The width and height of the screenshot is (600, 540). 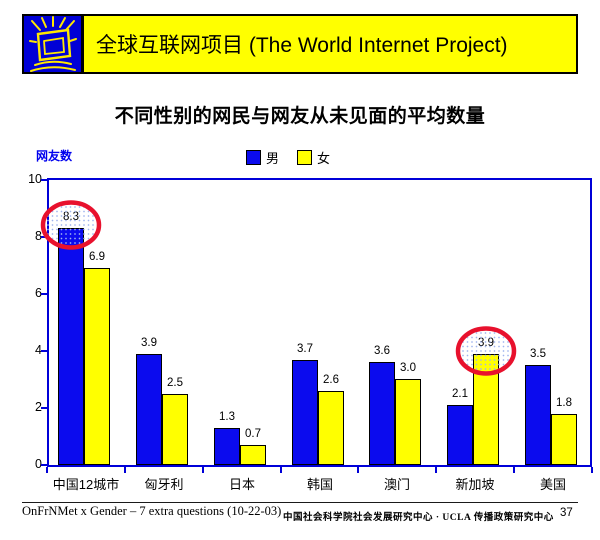 I want to click on y-tick-label-10: 10, so click(x=35, y=179).